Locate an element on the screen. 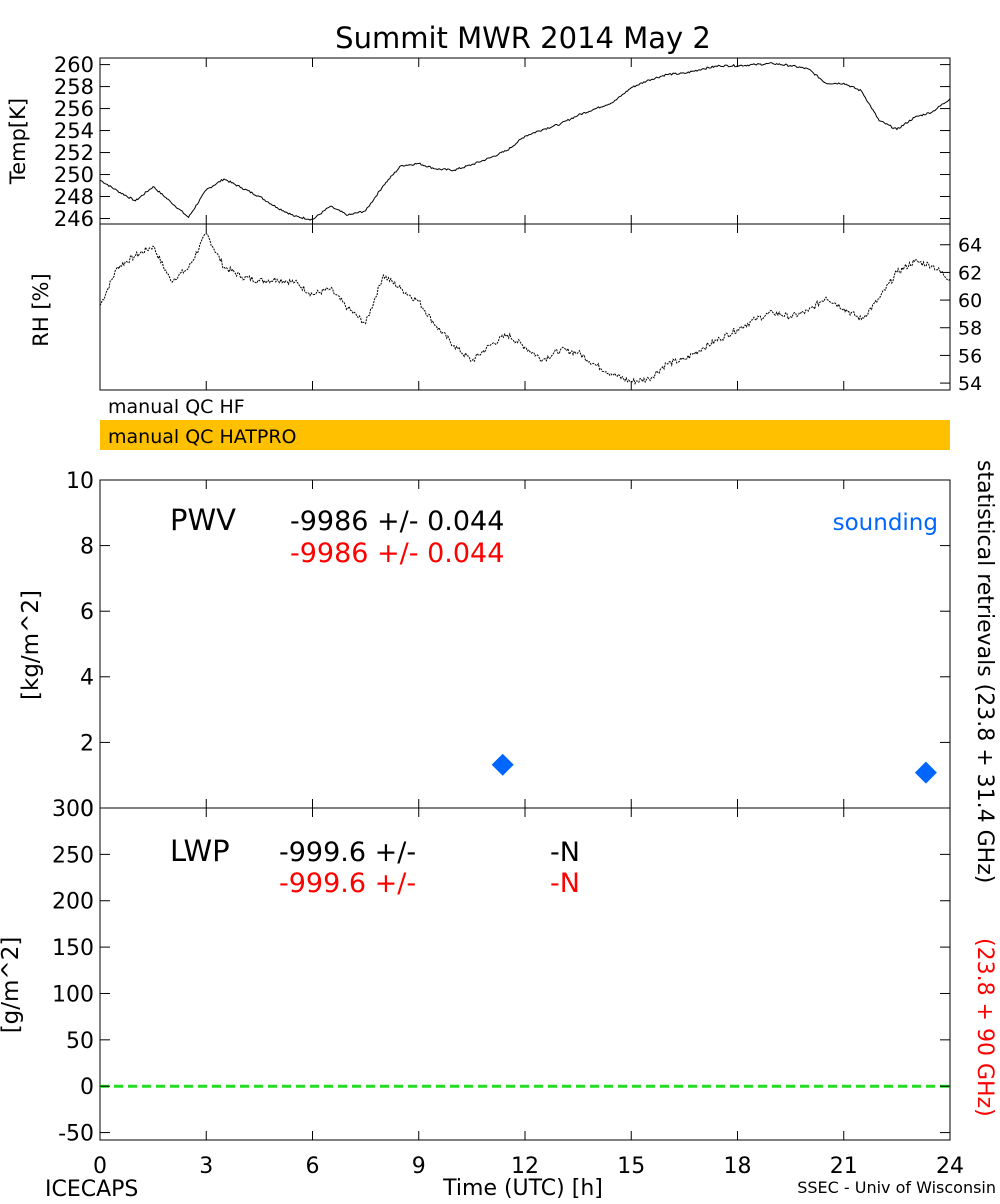  pwv-value-red: -9986 +/- 0.044 is located at coordinates (397, 553).